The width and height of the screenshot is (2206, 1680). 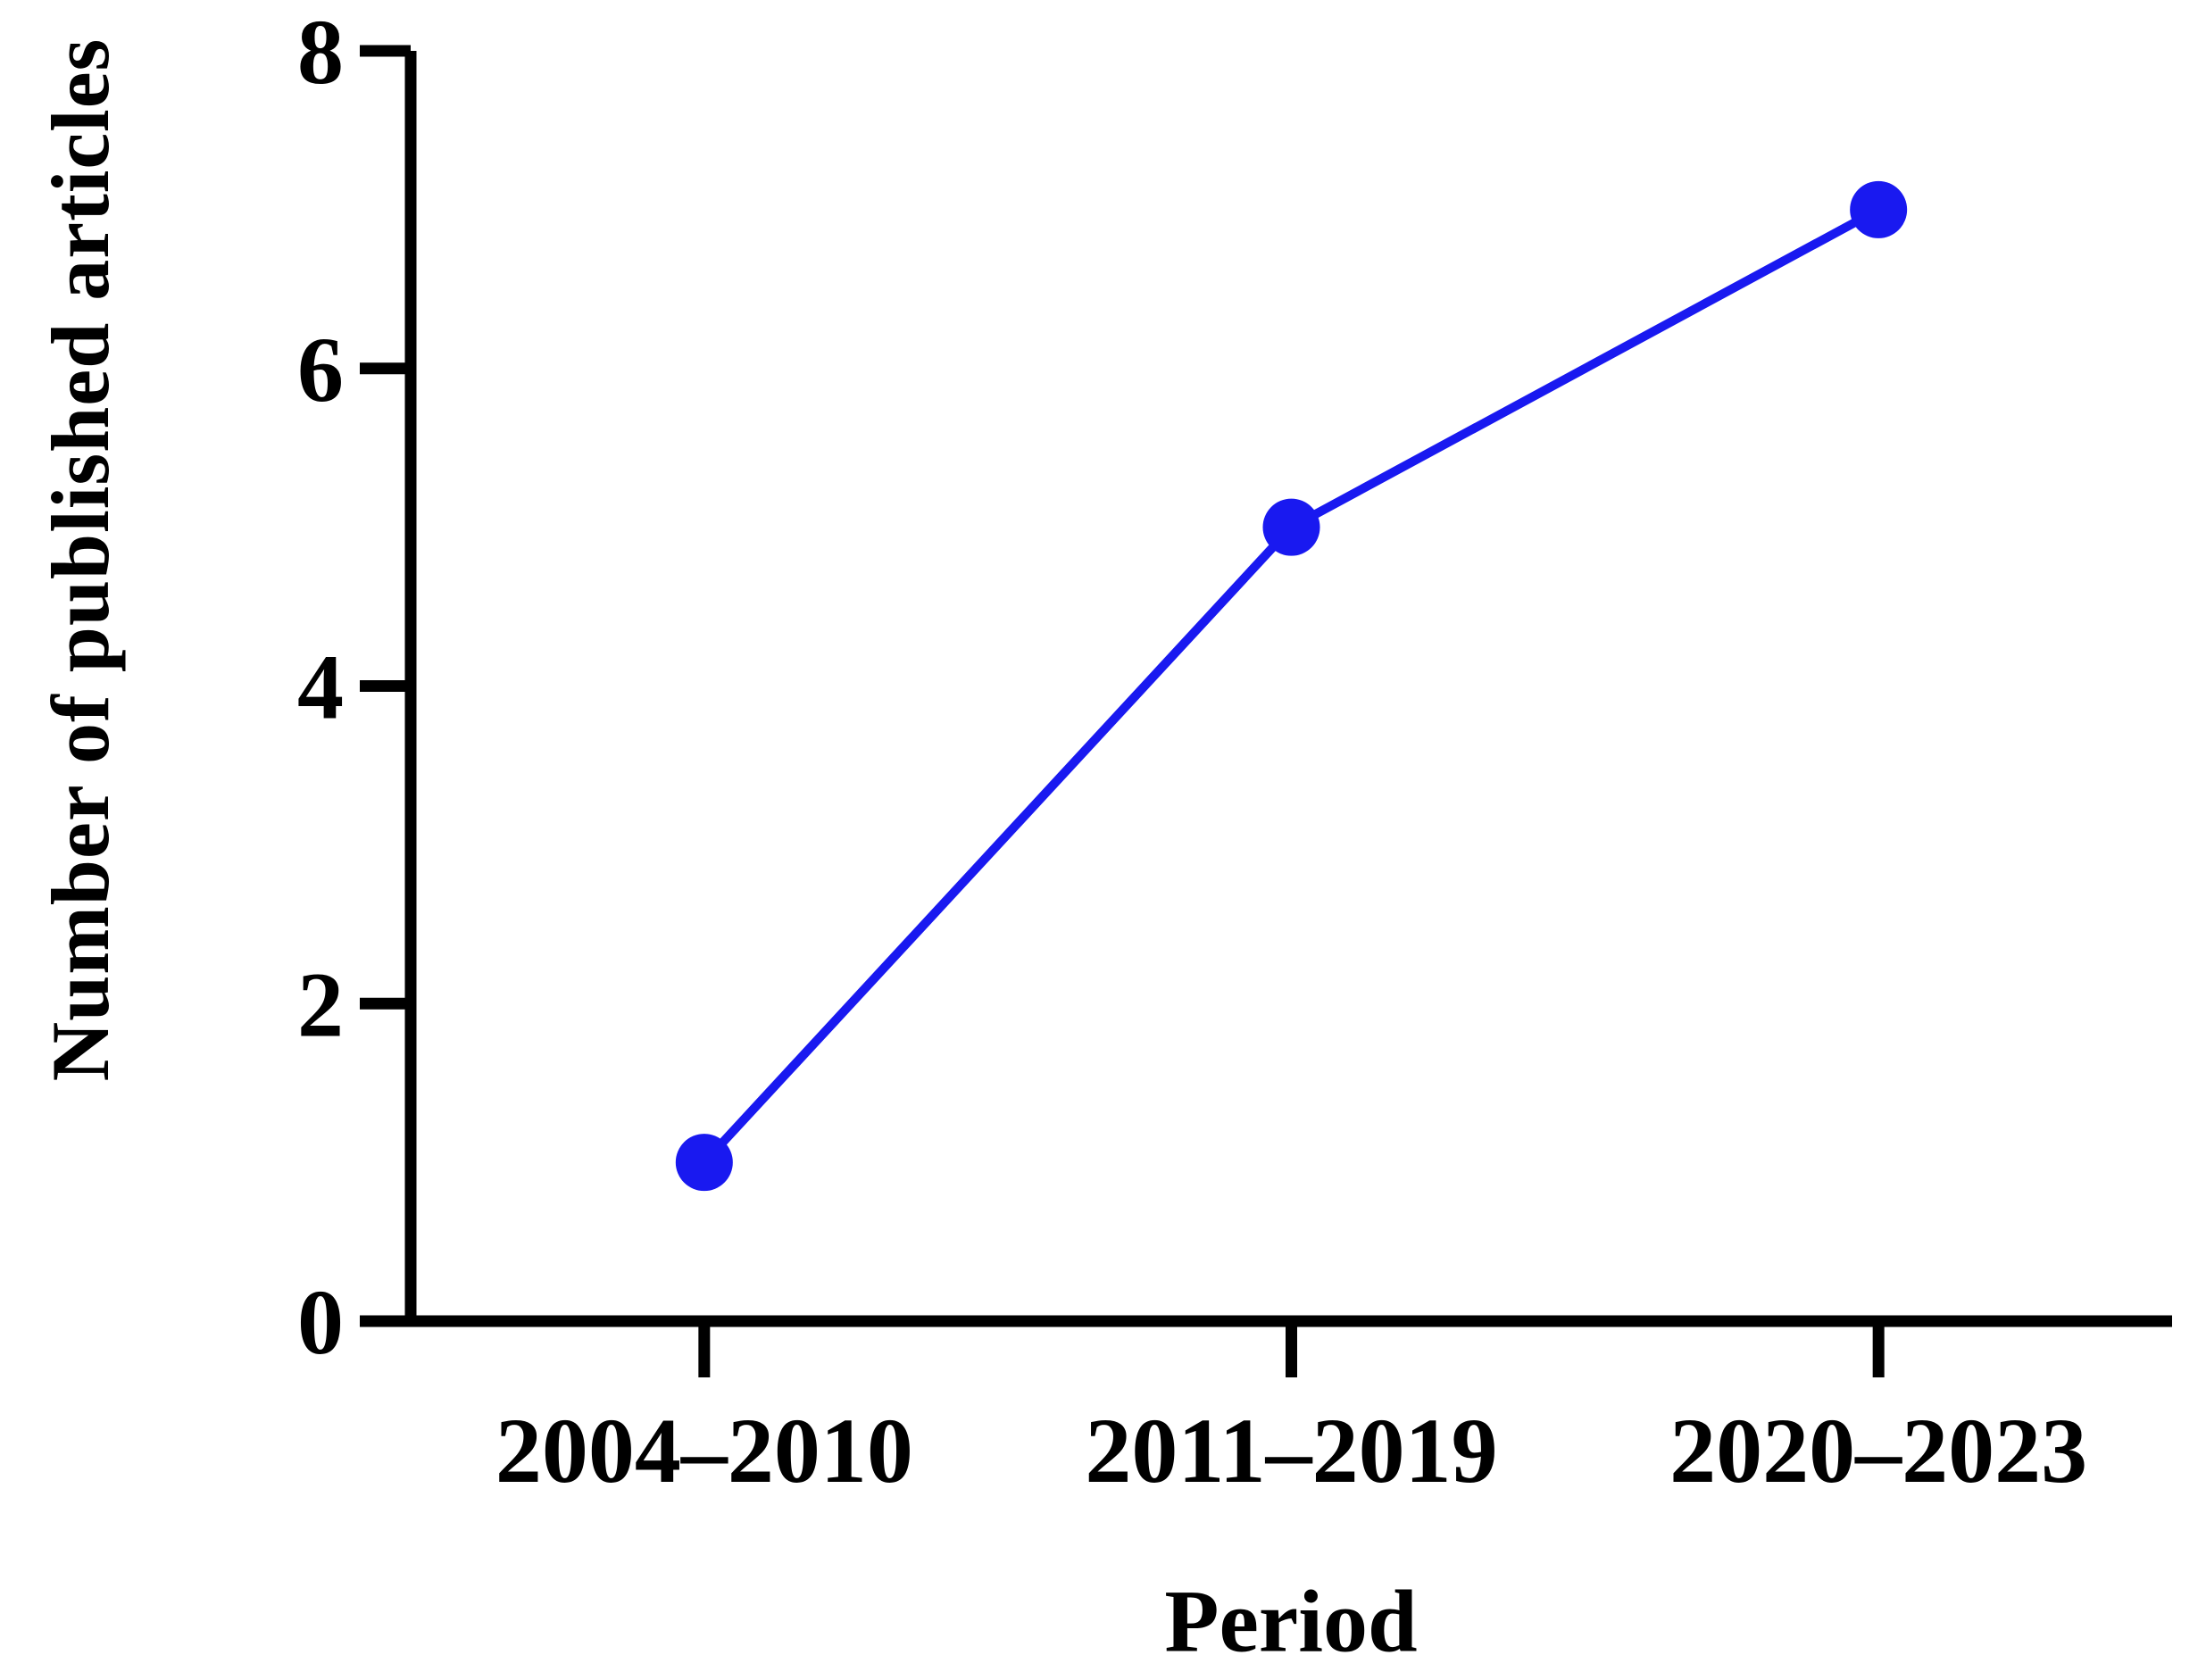 I want to click on y-axis-title: Number of published articles, so click(x=80, y=559).